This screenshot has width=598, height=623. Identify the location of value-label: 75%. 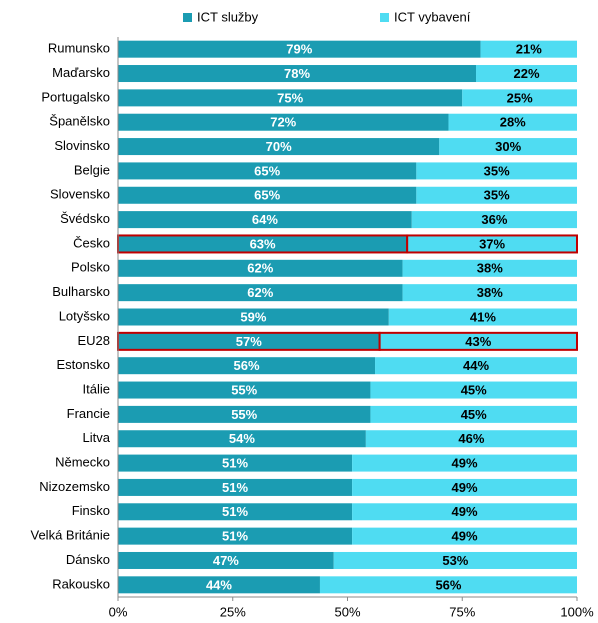
(290, 97).